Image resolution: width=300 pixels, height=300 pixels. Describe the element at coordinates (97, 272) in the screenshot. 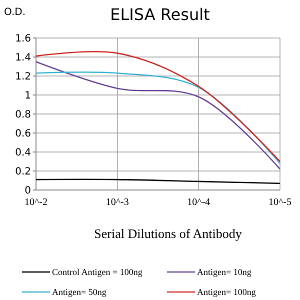

I see `legend-label: Control Antigen = 100ng` at that location.